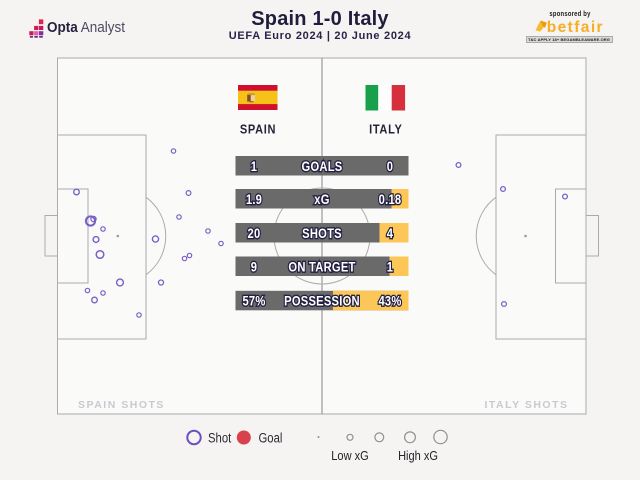  I want to click on svg-text: 0, so click(390, 166).